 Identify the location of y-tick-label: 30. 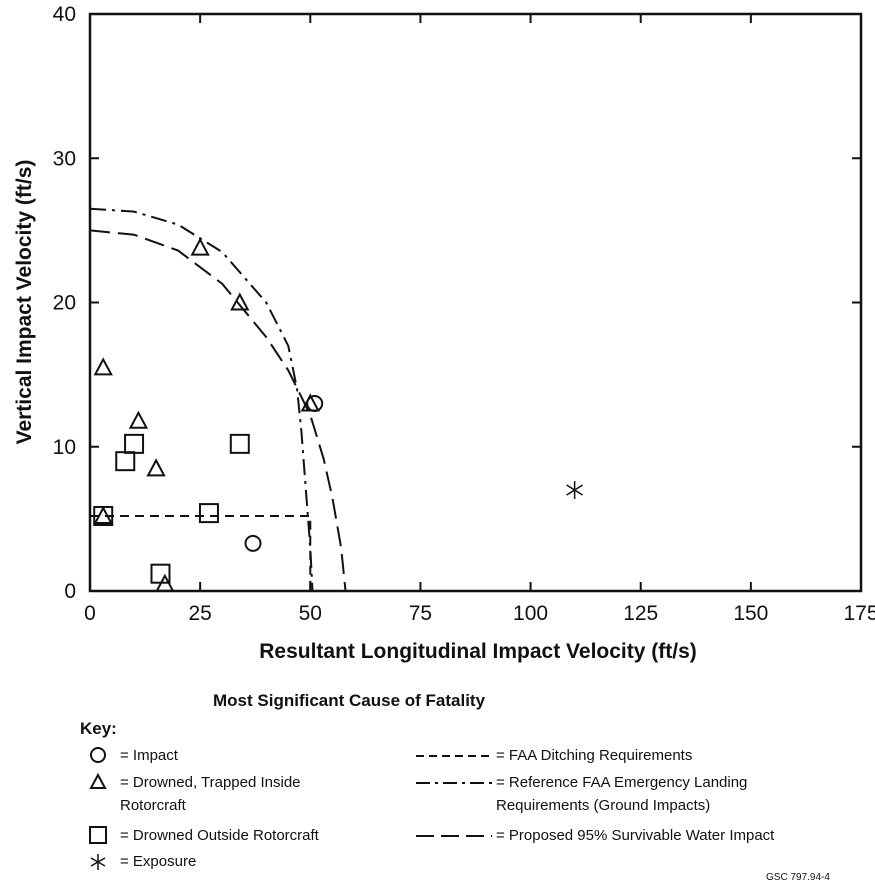
(64, 158).